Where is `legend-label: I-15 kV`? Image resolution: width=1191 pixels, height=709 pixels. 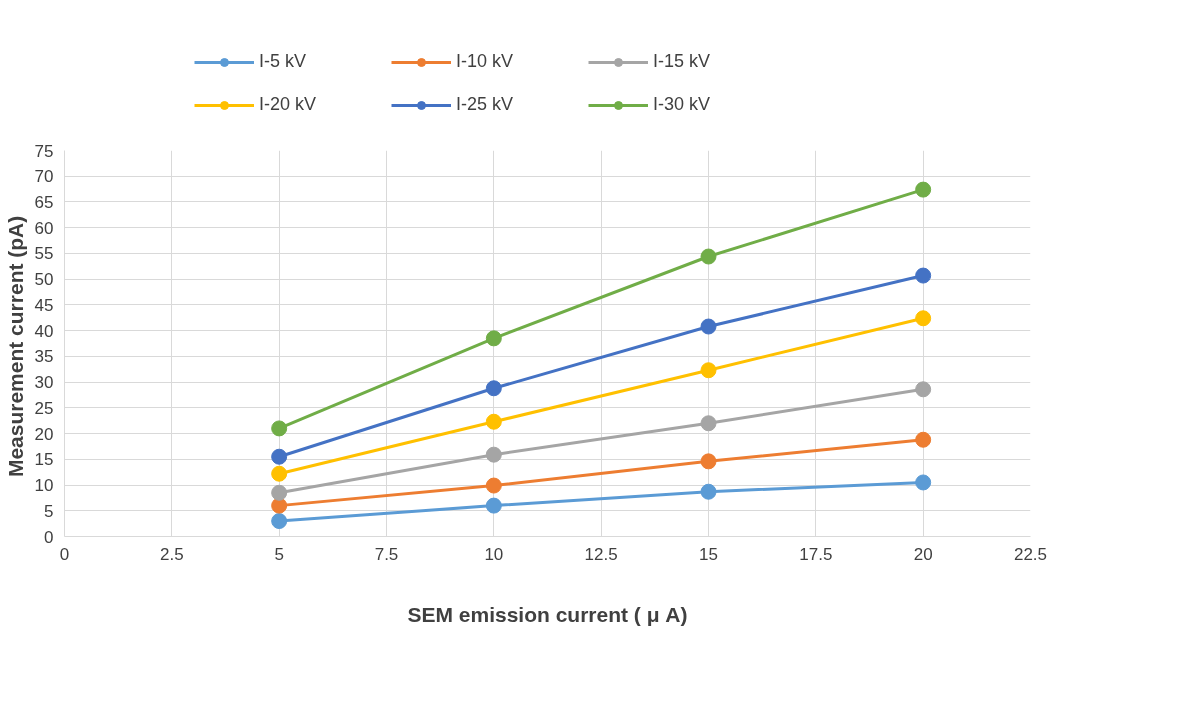
legend-label: I-15 kV is located at coordinates (682, 61).